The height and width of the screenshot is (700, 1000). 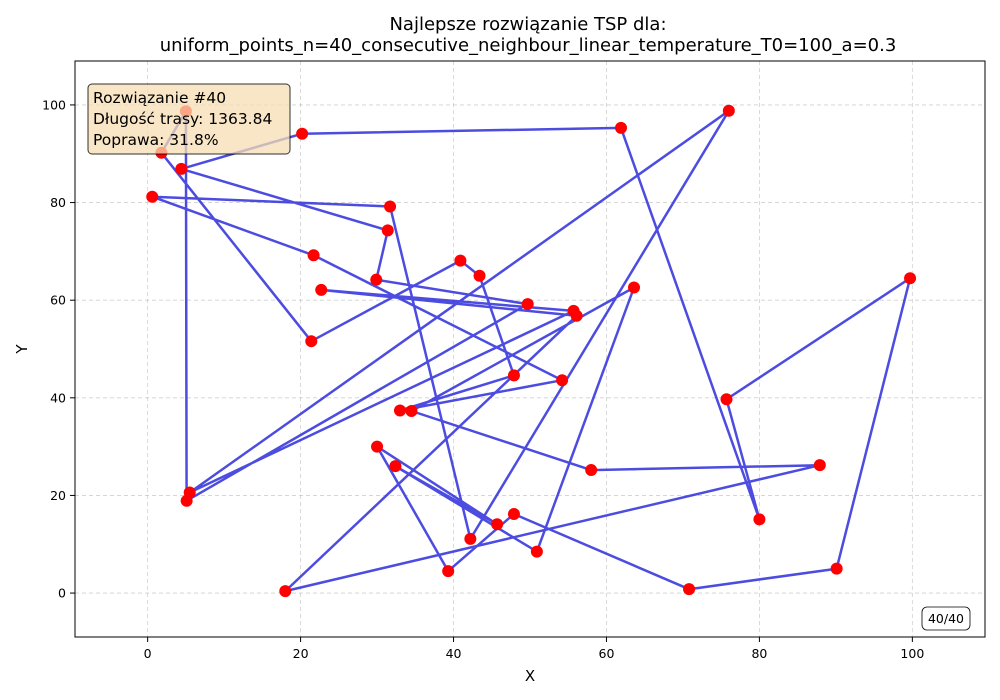 I want to click on info-route-length: Długość trasy: 1363.84, so click(x=182, y=119).